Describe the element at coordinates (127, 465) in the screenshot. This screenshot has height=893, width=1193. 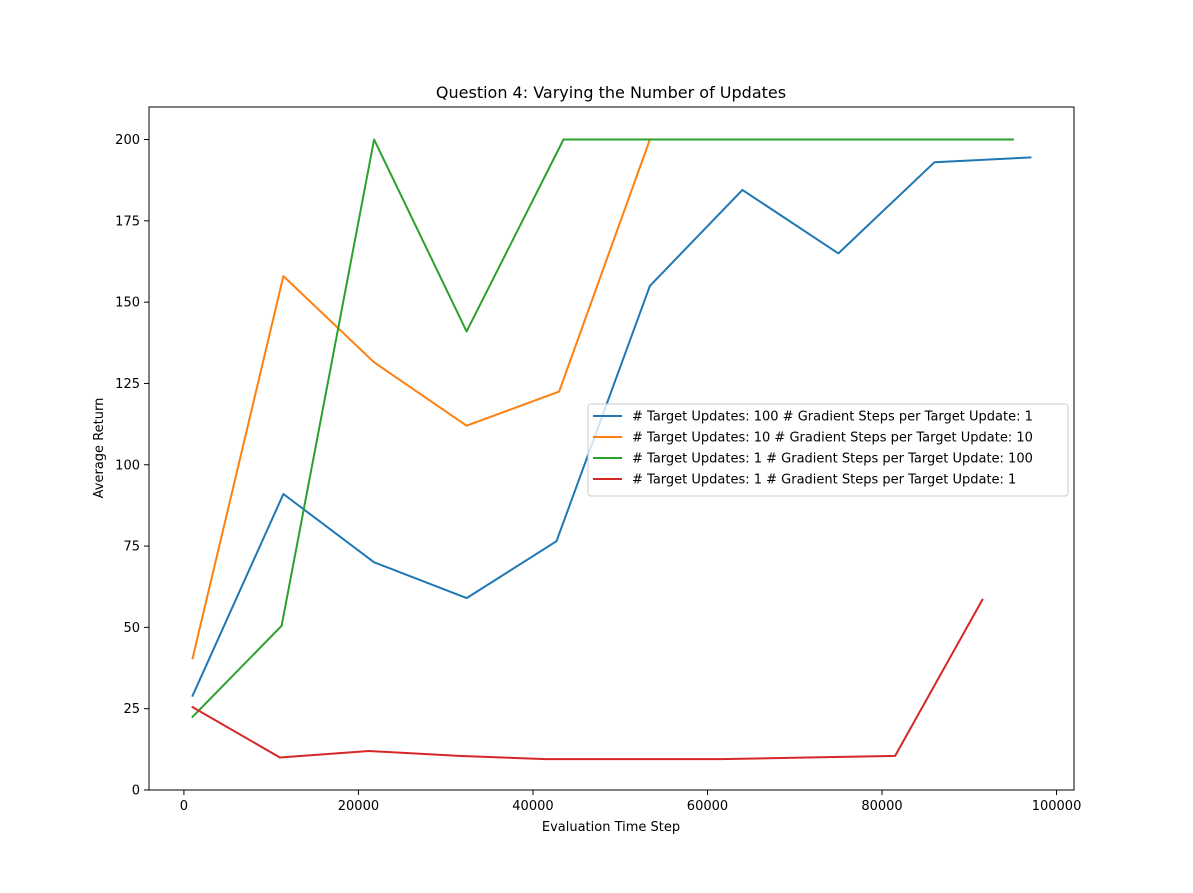
I see `y-tick-label: 100` at that location.